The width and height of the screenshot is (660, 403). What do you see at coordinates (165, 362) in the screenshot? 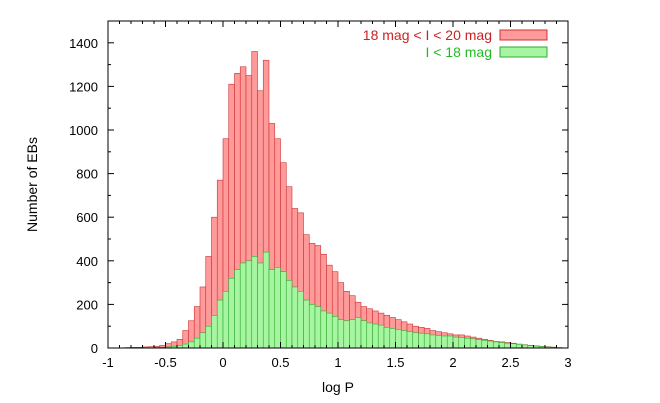
I see `x-tick-label: -0.5` at bounding box center [165, 362].